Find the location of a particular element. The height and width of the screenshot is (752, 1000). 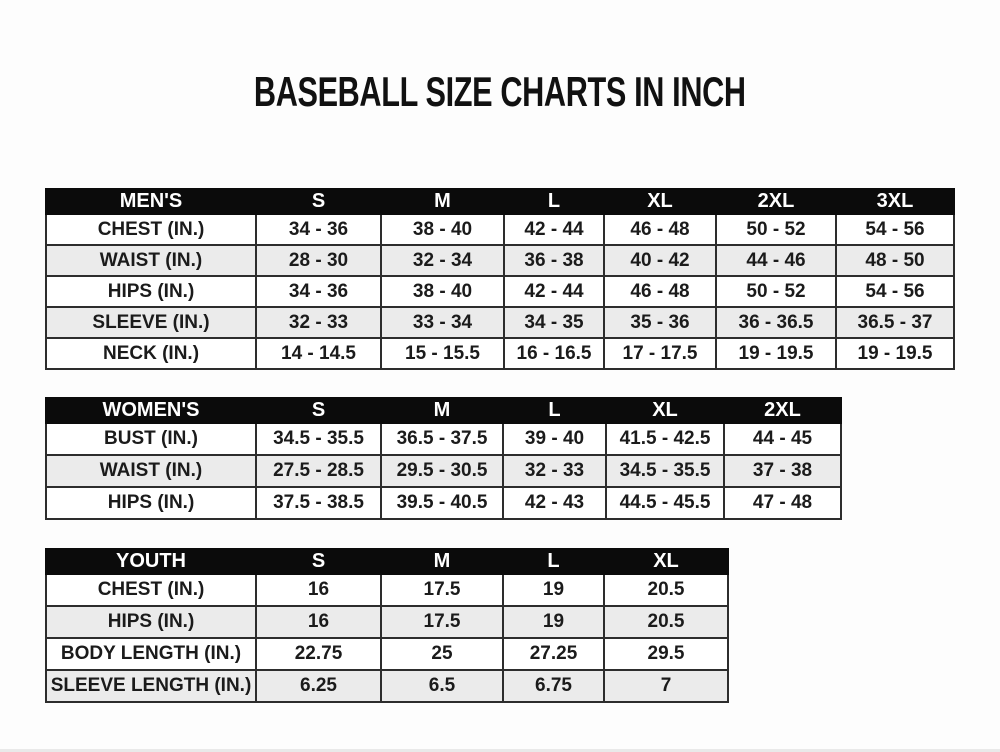

size-value: 6.25 is located at coordinates (318, 686).